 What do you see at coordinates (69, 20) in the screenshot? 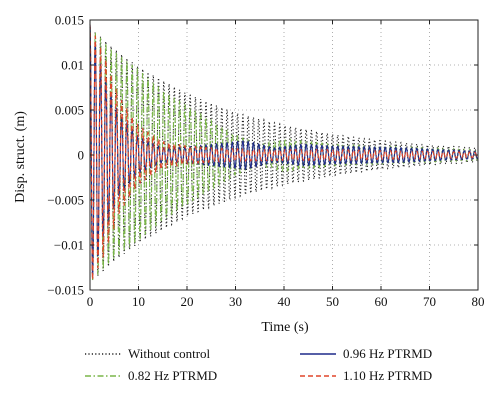
I see `y-tick-label: 0.015` at bounding box center [69, 20].